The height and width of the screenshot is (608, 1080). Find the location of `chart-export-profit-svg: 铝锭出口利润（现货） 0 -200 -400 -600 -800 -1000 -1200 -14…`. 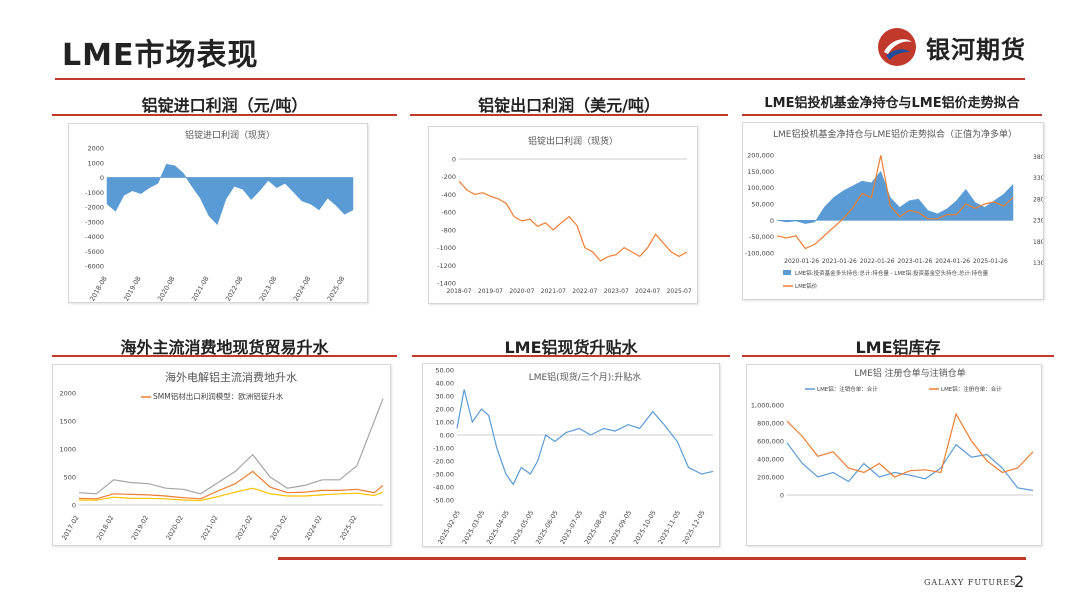

chart-export-profit-svg: 铝锭出口利润（现货） 0 -200 -400 -600 -800 -1000 -1200 -14… is located at coordinates (564, 215).